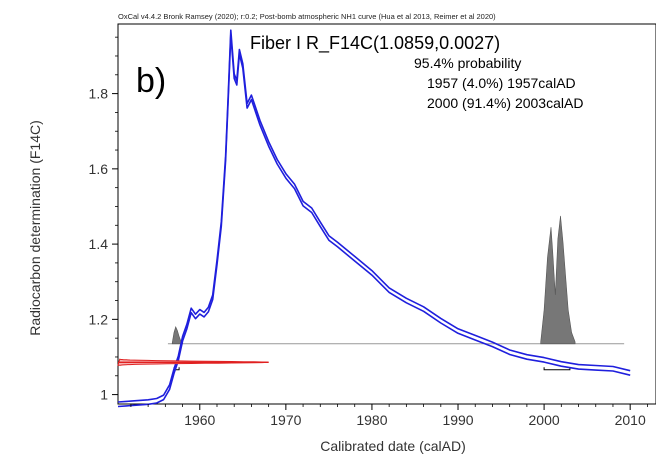  I want to click on y-tick-label-4: 1.8, so click(99, 94).